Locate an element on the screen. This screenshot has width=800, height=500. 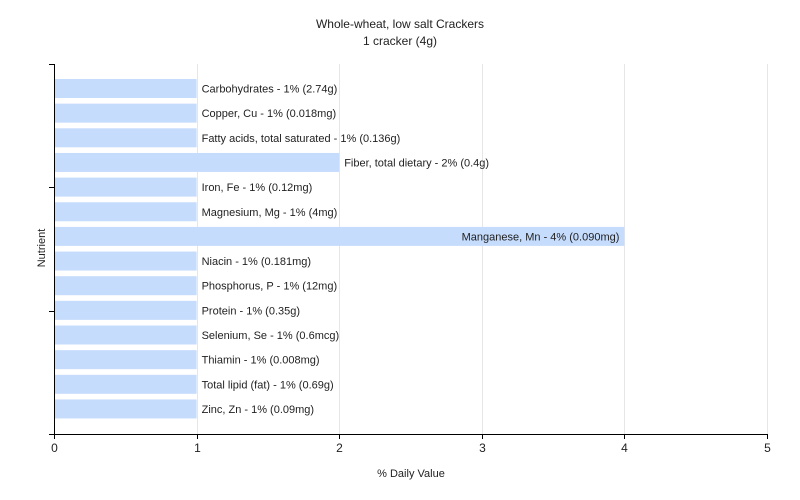
x-tick-label-5: 5 is located at coordinates (767, 448).